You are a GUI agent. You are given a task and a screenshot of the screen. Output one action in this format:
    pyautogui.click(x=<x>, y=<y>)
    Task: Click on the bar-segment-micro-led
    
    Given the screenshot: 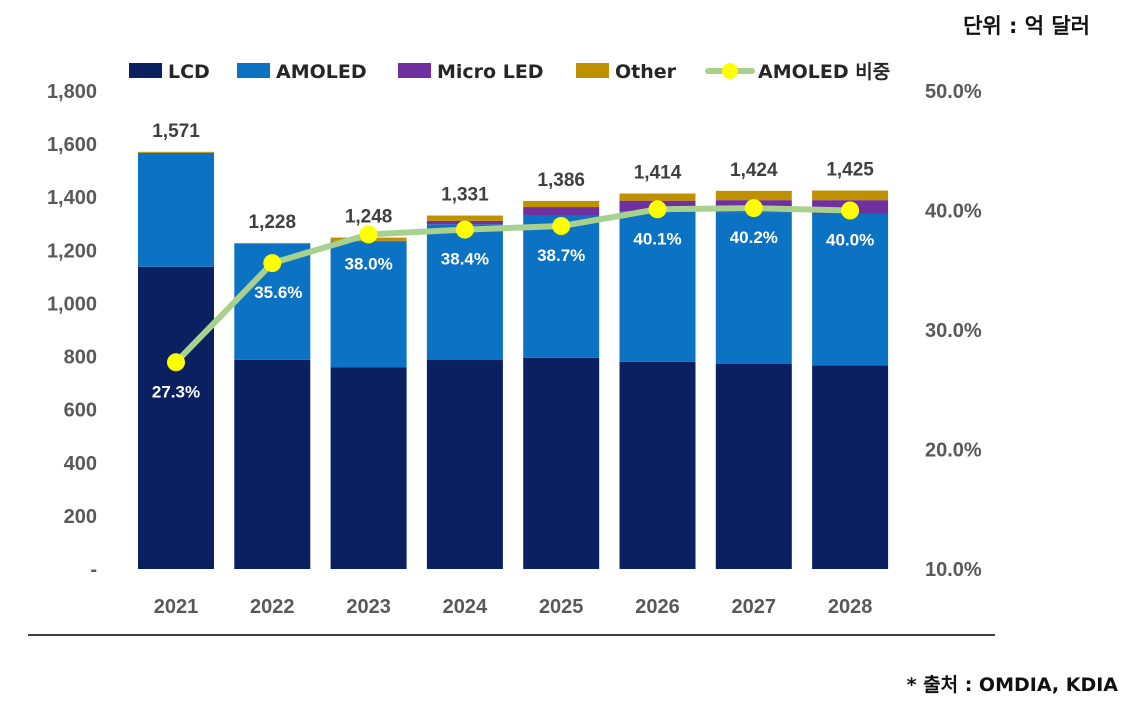 What is the action you would take?
    pyautogui.click(x=561, y=211)
    